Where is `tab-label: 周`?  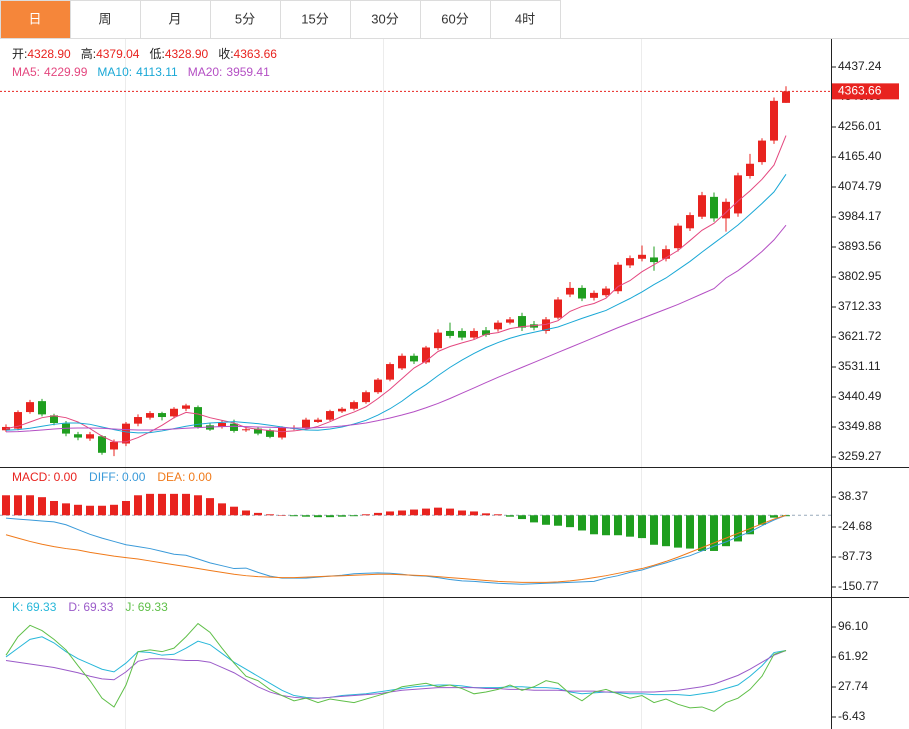 tab-label: 周 is located at coordinates (104, 18).